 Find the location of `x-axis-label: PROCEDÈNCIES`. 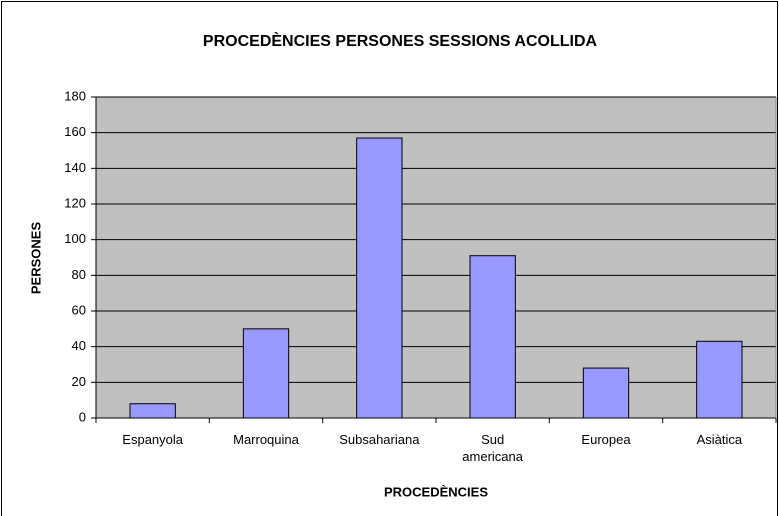

x-axis-label: PROCEDÈNCIES is located at coordinates (436, 491).